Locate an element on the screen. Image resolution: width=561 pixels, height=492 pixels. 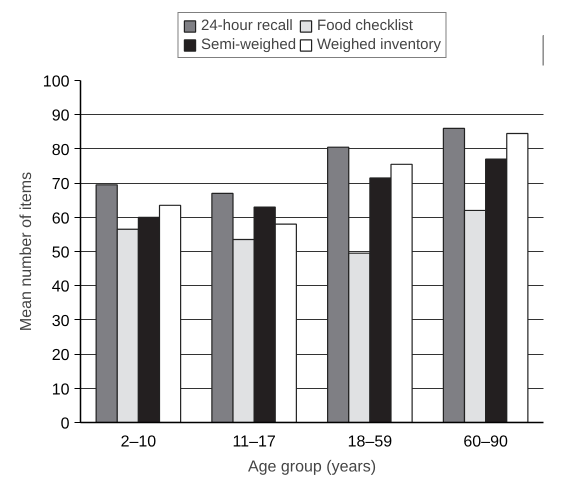
x-tick-label: 2–10 is located at coordinates (138, 442).